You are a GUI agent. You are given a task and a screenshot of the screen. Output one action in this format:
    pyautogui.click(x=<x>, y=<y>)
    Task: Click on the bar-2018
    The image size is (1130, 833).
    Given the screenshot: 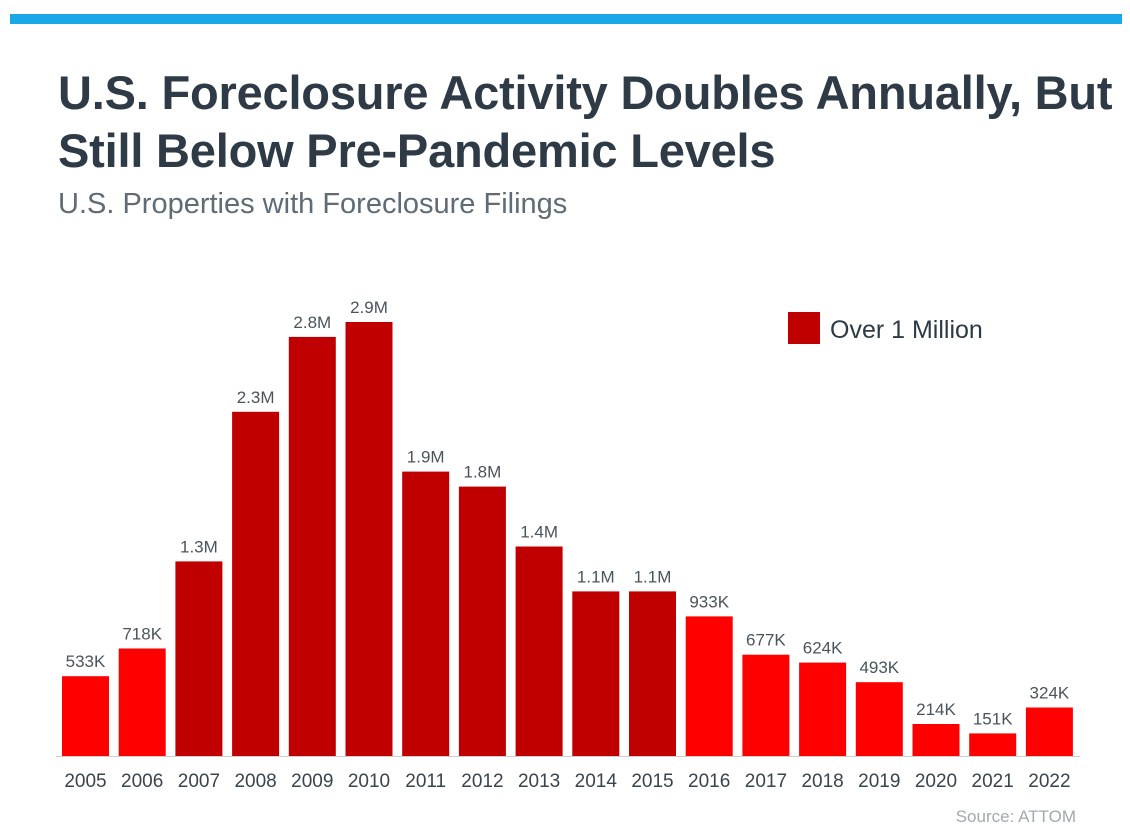 What is the action you would take?
    pyautogui.click(x=823, y=709)
    